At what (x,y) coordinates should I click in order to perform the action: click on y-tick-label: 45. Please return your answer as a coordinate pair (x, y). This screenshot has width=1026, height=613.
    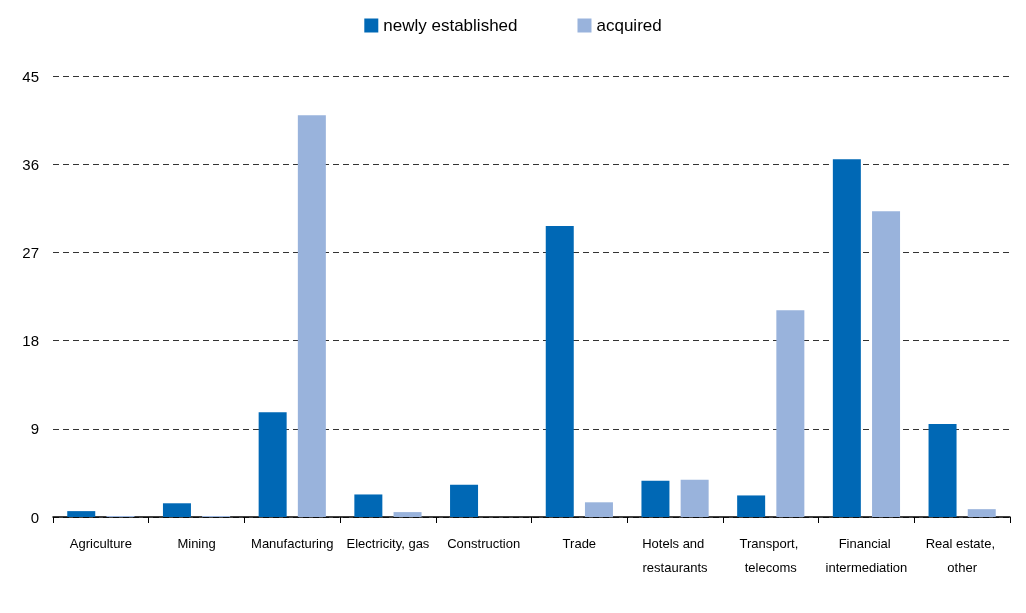
    Looking at the image, I should click on (30, 76).